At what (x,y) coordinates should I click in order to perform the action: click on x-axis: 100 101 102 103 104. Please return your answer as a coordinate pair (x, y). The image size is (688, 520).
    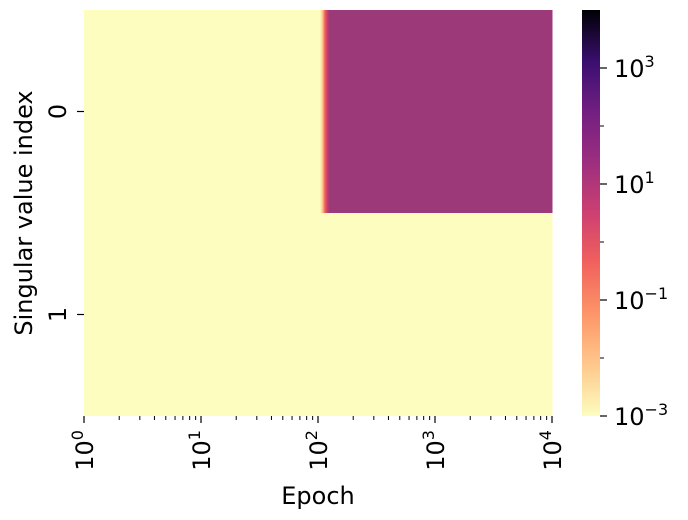
    Looking at the image, I should click on (317, 443).